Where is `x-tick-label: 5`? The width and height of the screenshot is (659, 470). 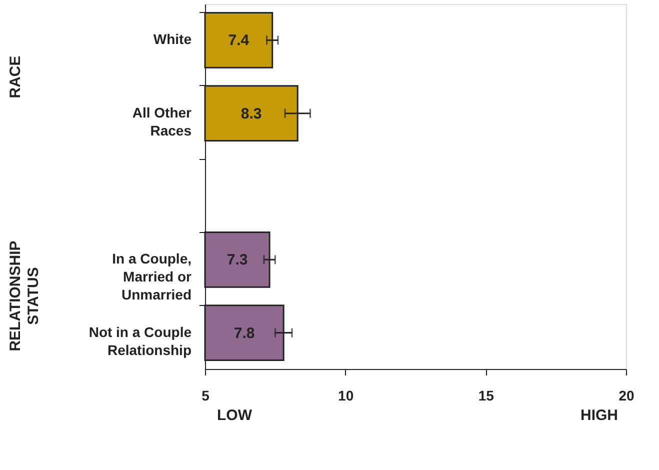 x-tick-label: 5 is located at coordinates (206, 396).